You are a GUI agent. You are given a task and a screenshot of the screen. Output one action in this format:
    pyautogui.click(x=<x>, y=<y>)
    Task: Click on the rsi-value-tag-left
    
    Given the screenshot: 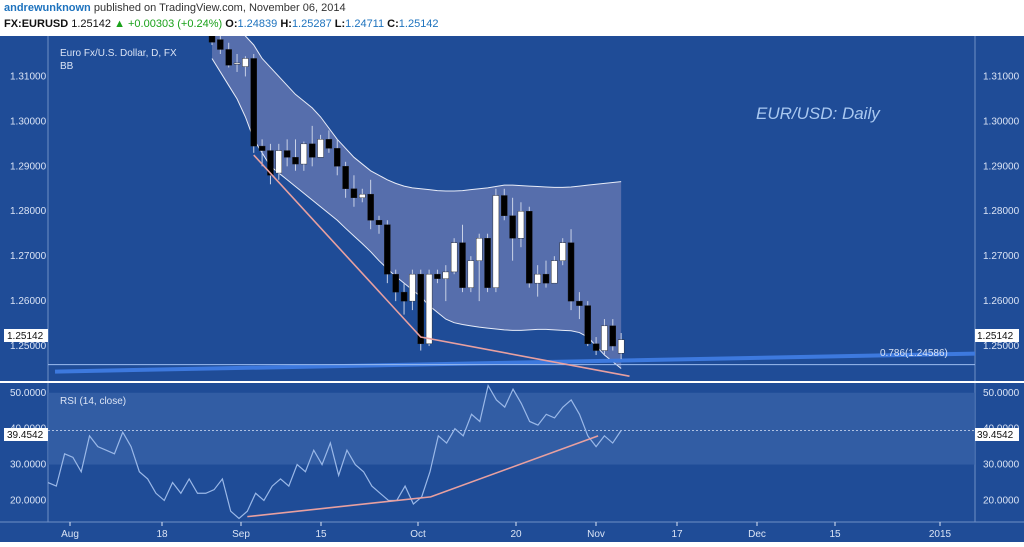 What is the action you would take?
    pyautogui.click(x=26, y=434)
    